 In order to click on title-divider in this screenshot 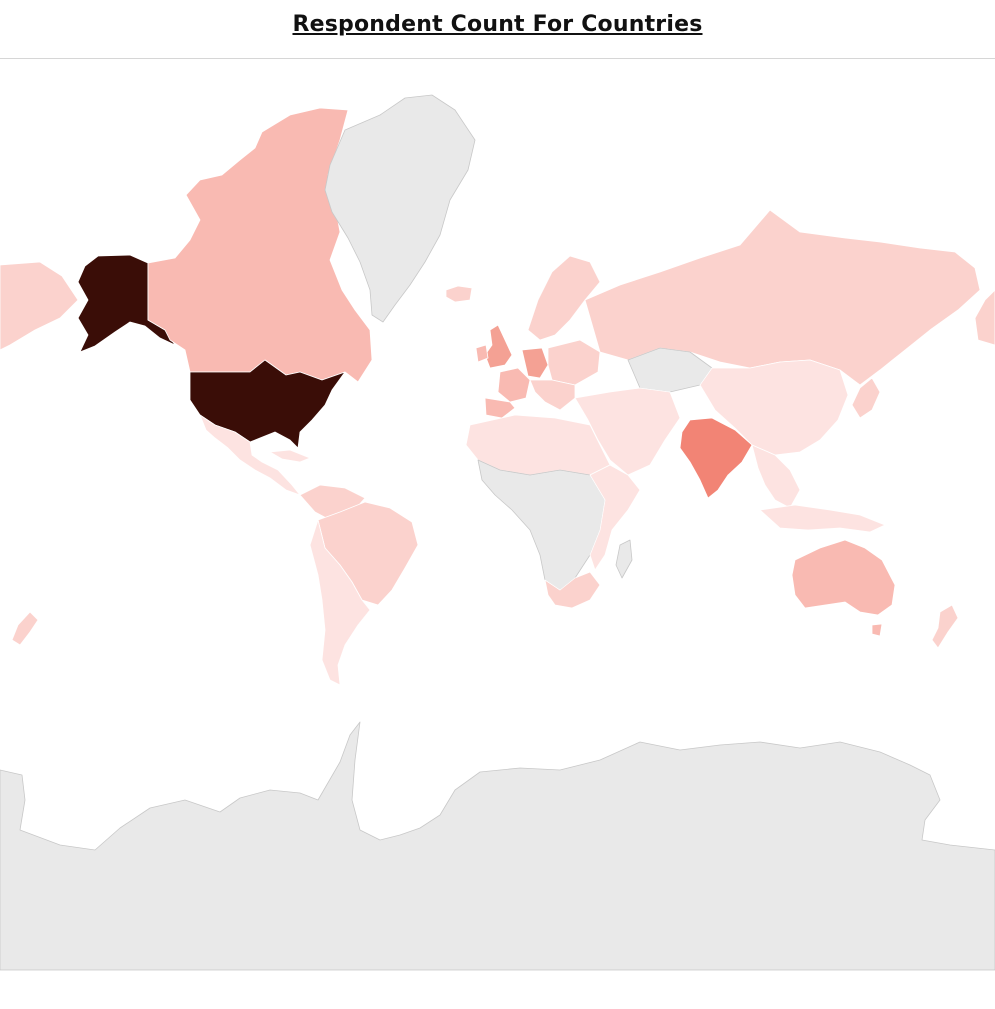, I will do `click(497, 58)`.